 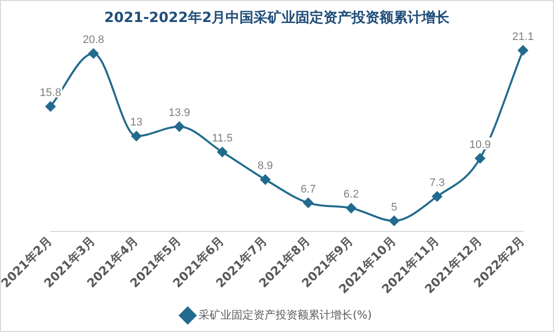 What do you see at coordinates (51, 92) in the screenshot?
I see `data-label: 15.8` at bounding box center [51, 92].